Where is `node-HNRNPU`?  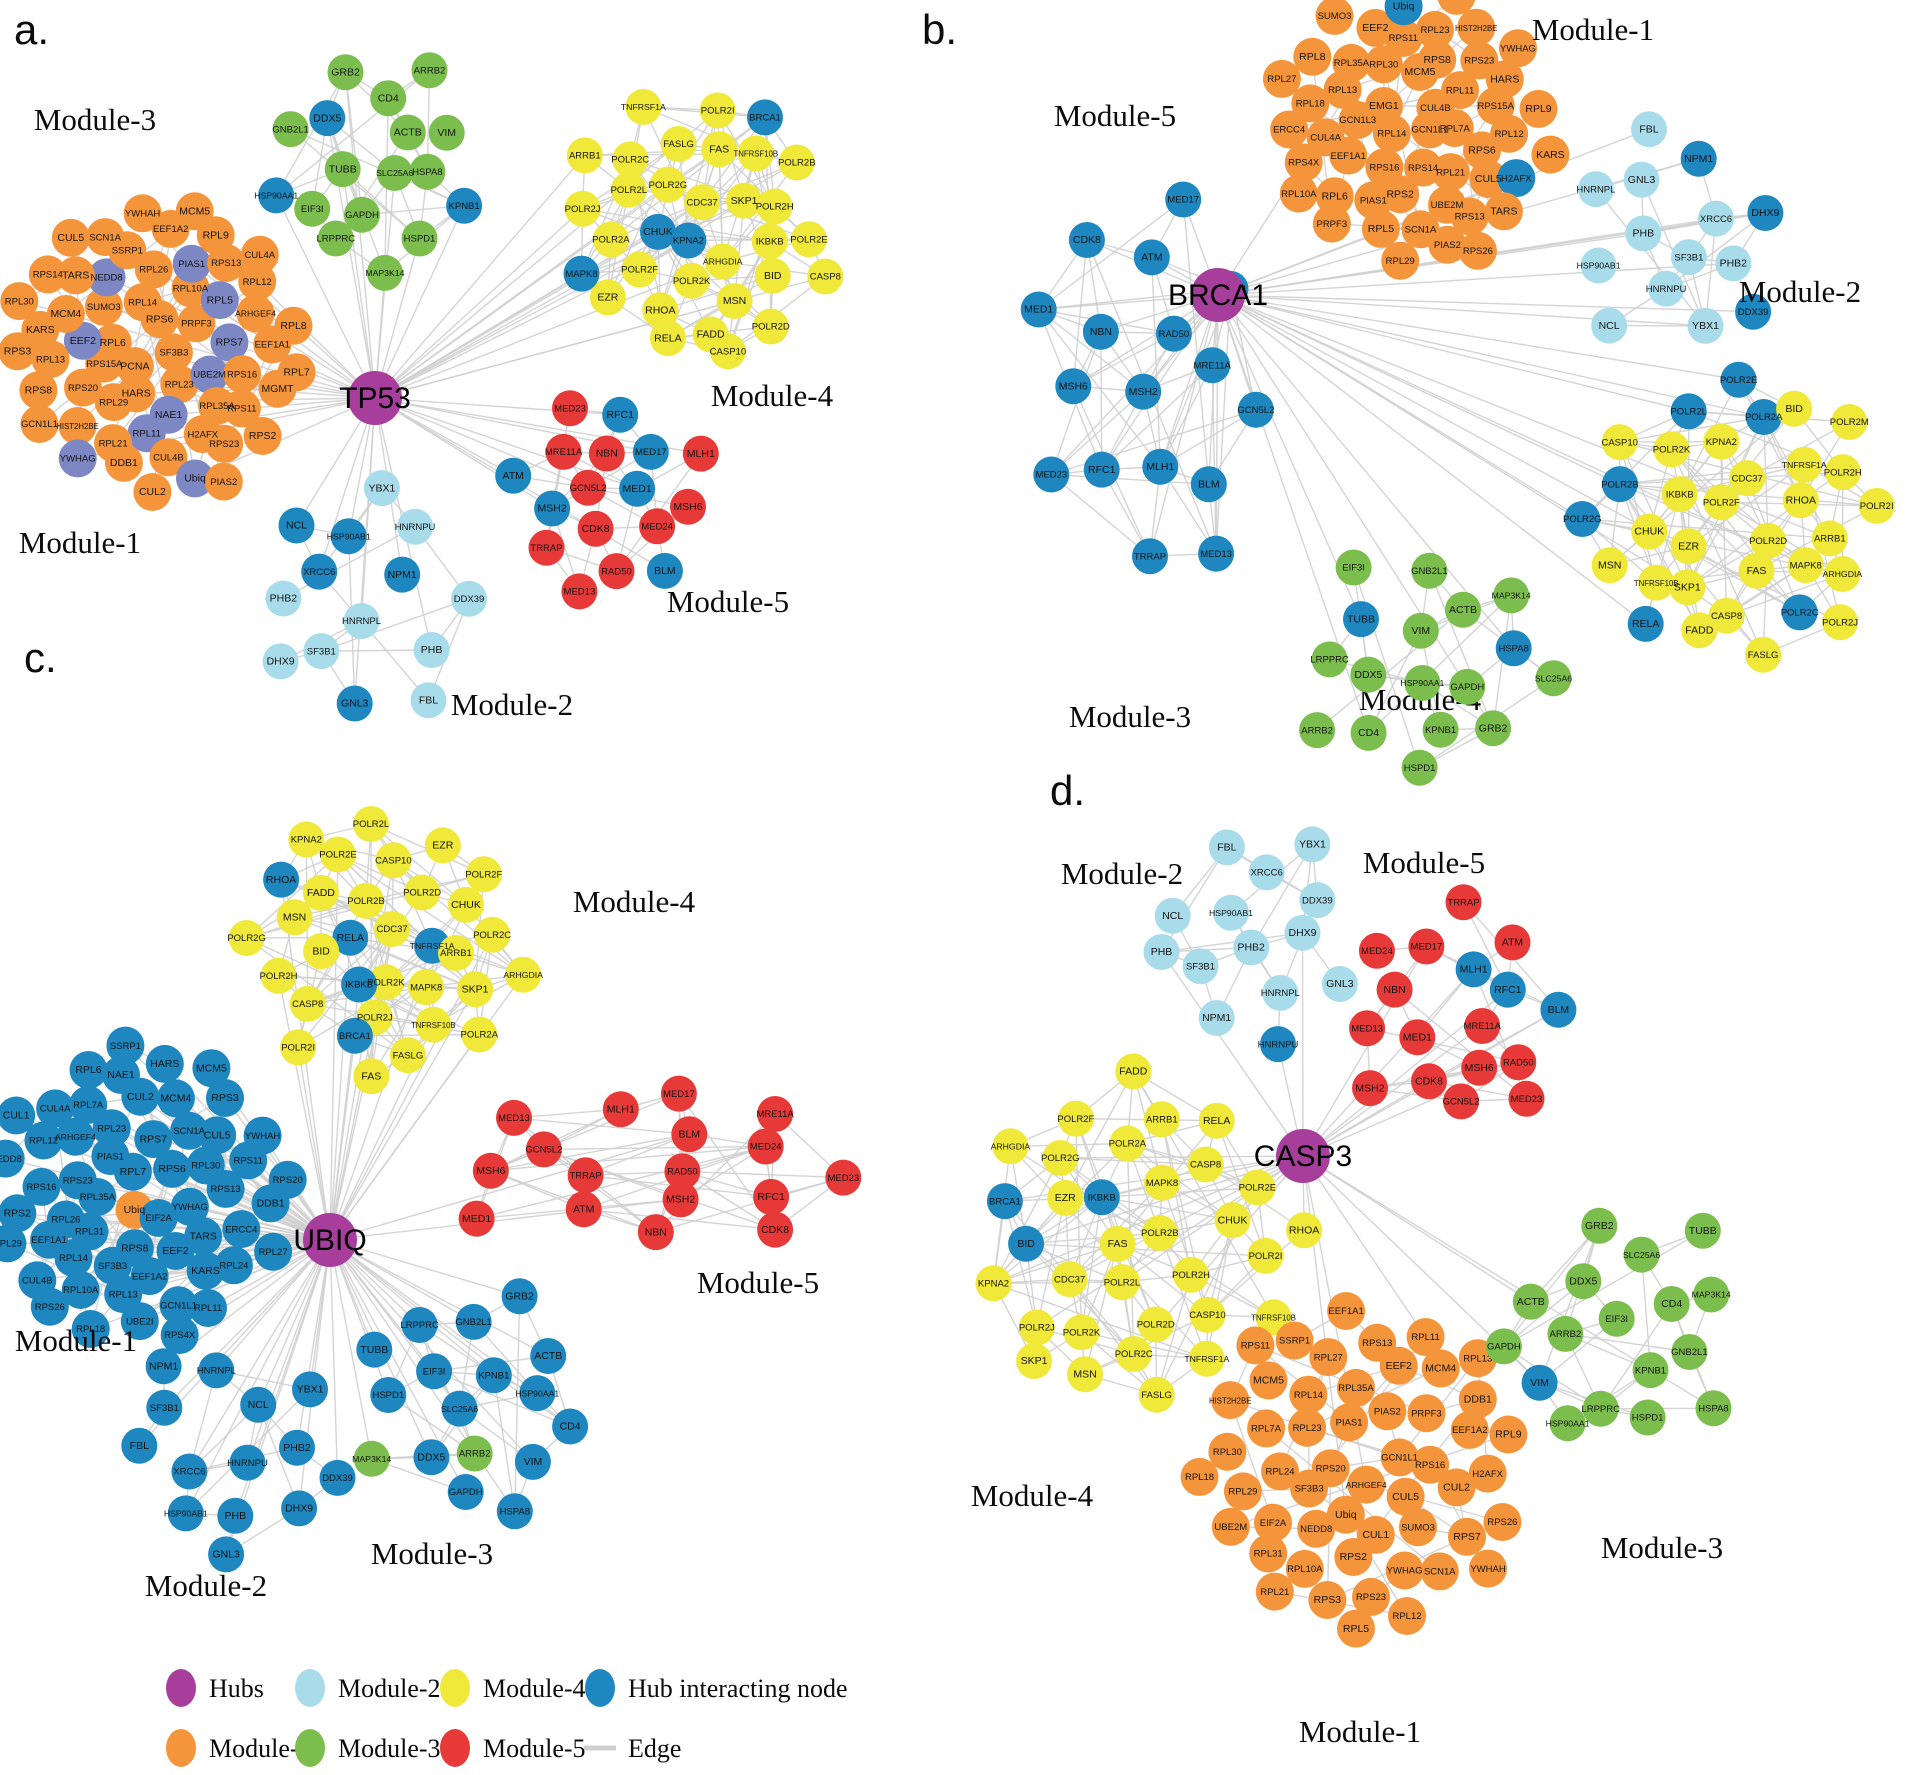 node-HNRNPU is located at coordinates (415, 526).